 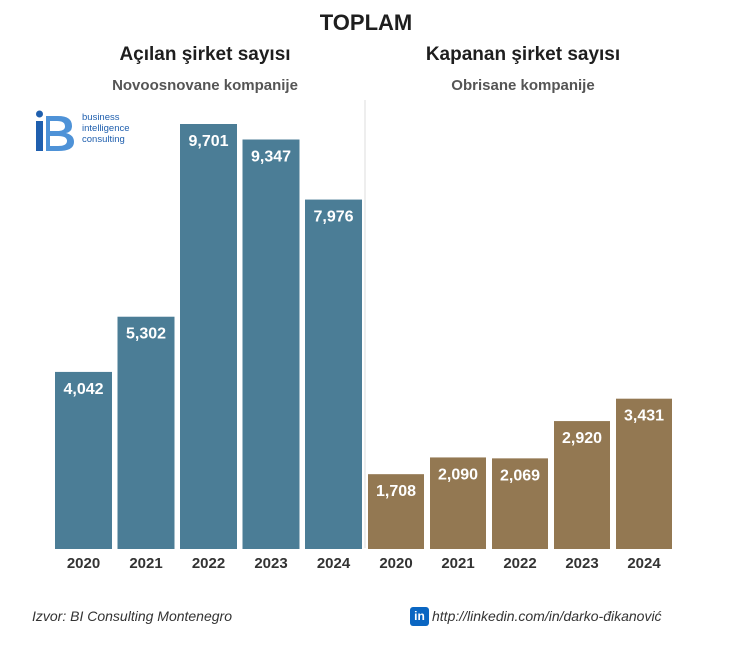 What do you see at coordinates (582, 485) in the screenshot?
I see `bar-1-2023` at bounding box center [582, 485].